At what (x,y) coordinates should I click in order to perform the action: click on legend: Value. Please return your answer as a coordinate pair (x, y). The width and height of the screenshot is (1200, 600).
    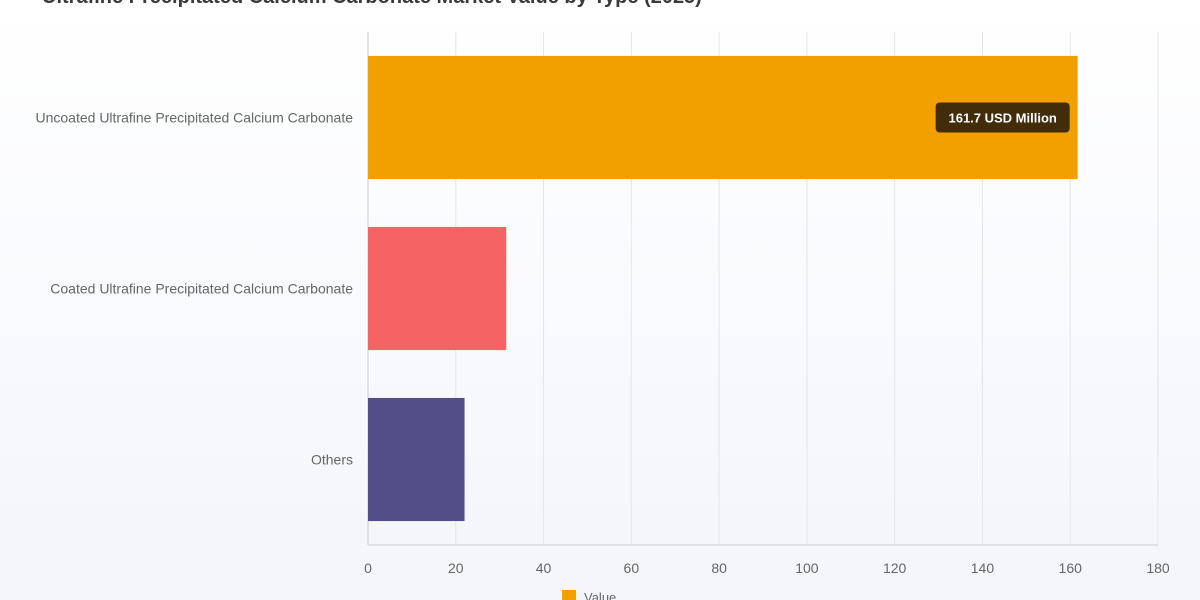
    Looking at the image, I should click on (589, 595).